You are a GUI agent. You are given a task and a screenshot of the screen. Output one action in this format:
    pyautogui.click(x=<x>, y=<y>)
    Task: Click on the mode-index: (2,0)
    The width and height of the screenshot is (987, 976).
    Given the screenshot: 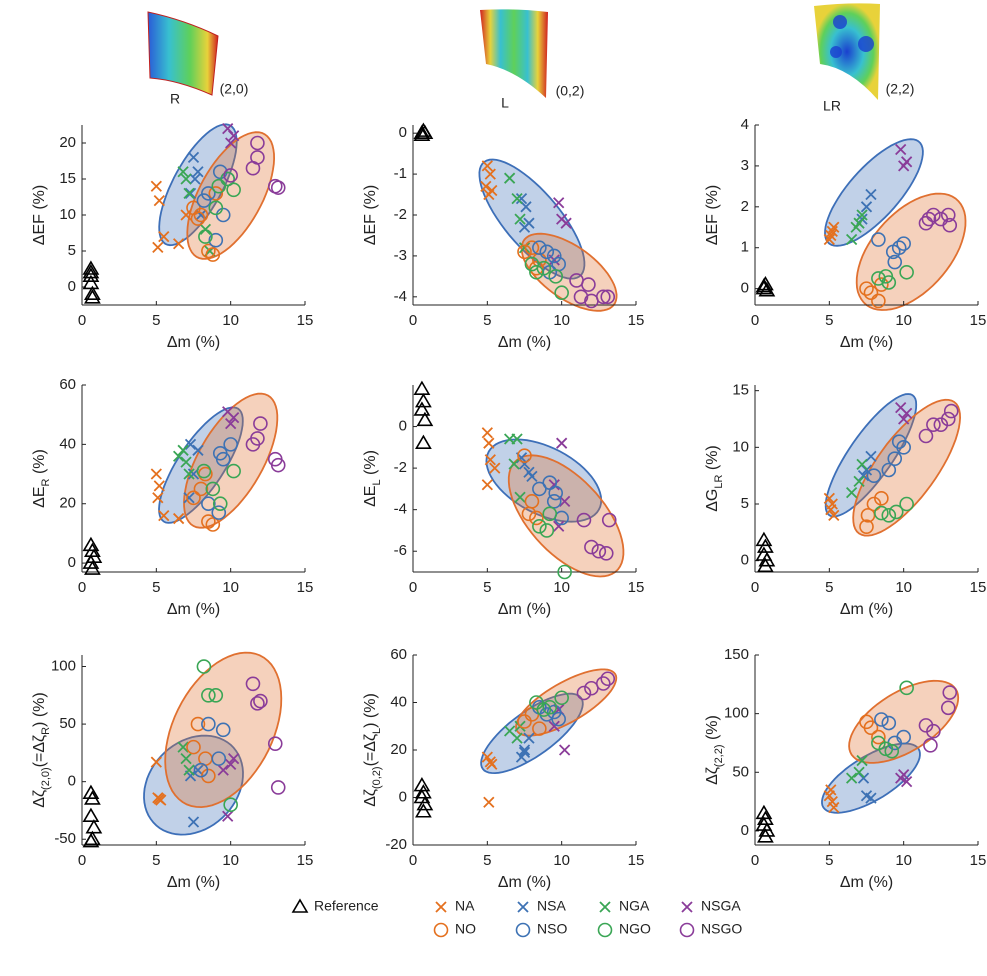 What is the action you would take?
    pyautogui.click(x=234, y=89)
    